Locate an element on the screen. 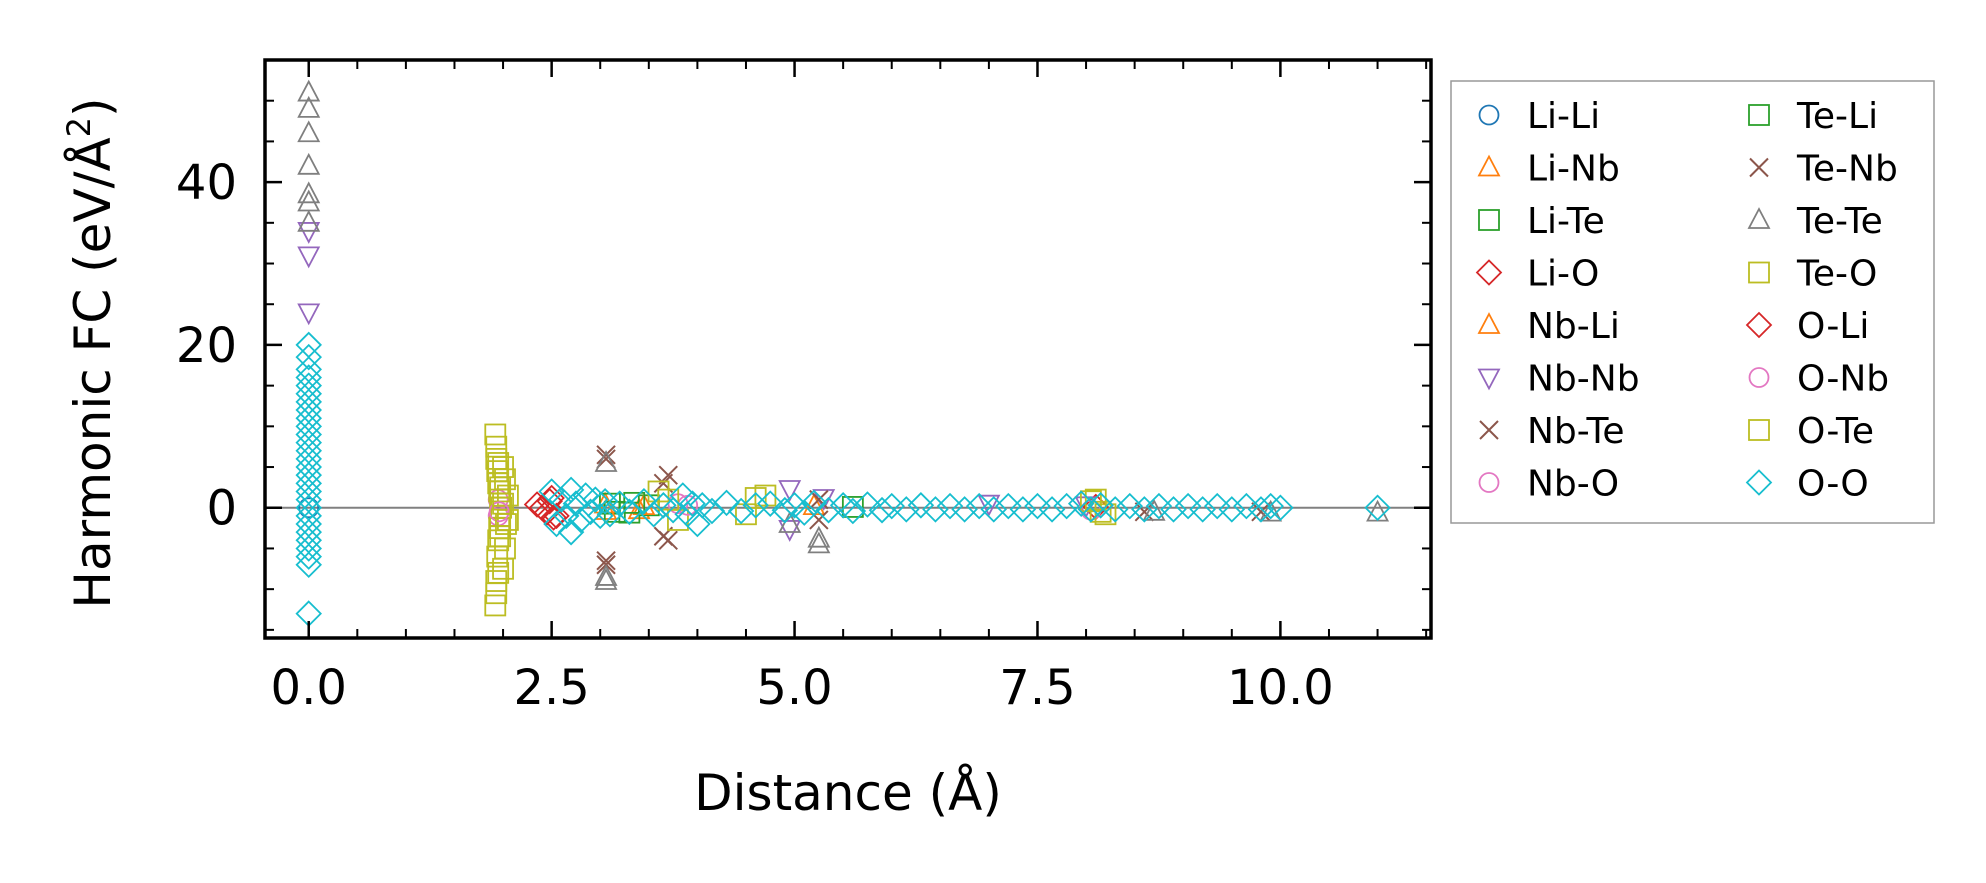 This screenshot has height=883, width=1986. legend-item: Te-Li is located at coordinates (1813, 116).